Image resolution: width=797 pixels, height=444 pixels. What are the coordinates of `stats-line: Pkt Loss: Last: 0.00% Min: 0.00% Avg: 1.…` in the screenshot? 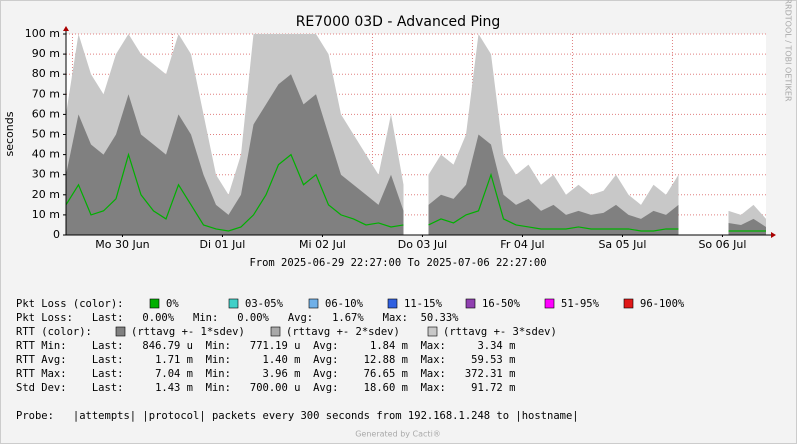 It's located at (237, 318).